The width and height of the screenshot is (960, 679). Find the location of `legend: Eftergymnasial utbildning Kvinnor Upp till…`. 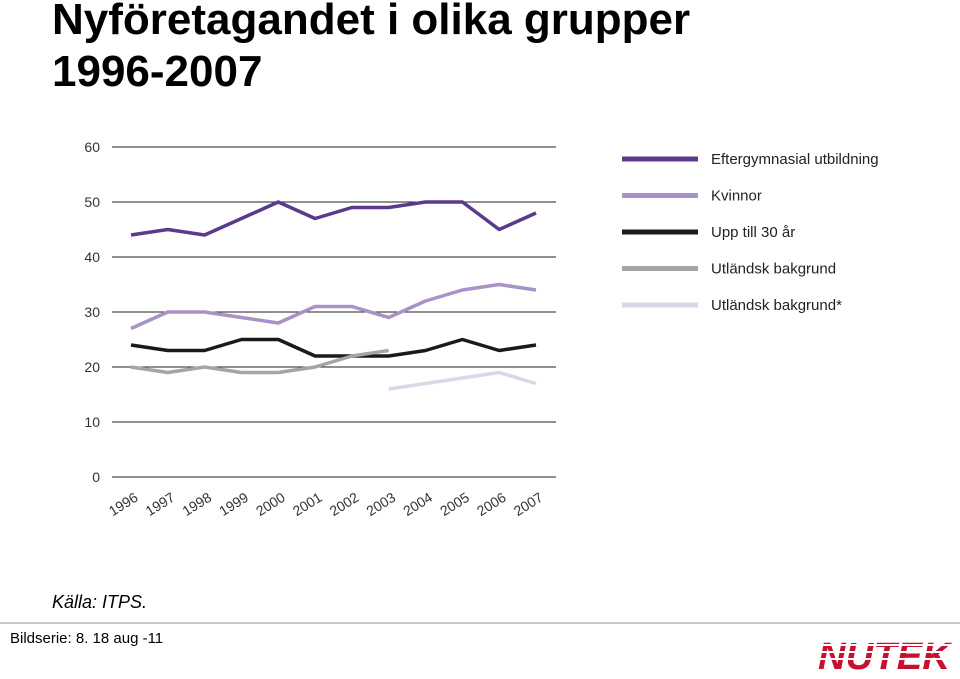

legend: Eftergymnasial utbildning Kvinnor Upp till… is located at coordinates (750, 232).